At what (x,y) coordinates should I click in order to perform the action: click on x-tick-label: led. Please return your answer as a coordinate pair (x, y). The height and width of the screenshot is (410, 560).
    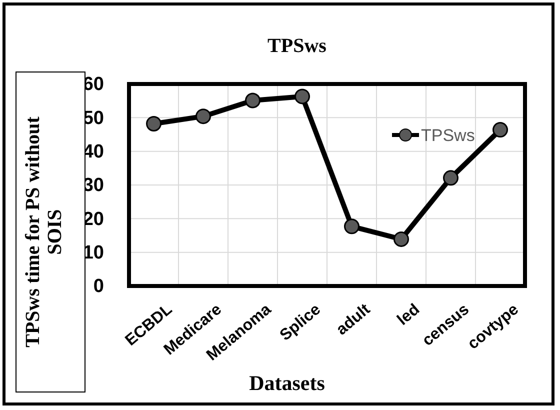
    Looking at the image, I should click on (409, 315).